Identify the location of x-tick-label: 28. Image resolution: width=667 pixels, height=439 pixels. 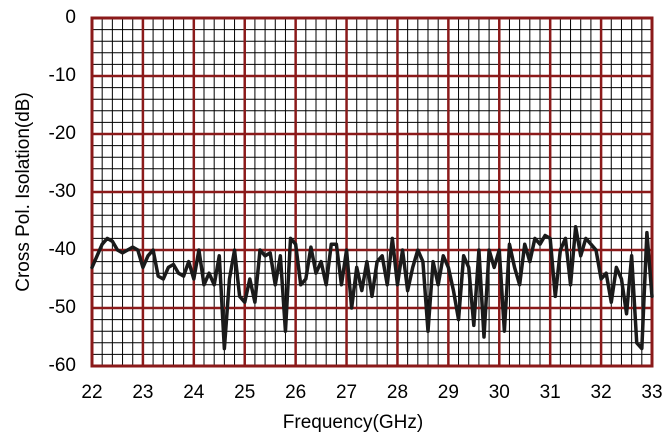
(397, 392).